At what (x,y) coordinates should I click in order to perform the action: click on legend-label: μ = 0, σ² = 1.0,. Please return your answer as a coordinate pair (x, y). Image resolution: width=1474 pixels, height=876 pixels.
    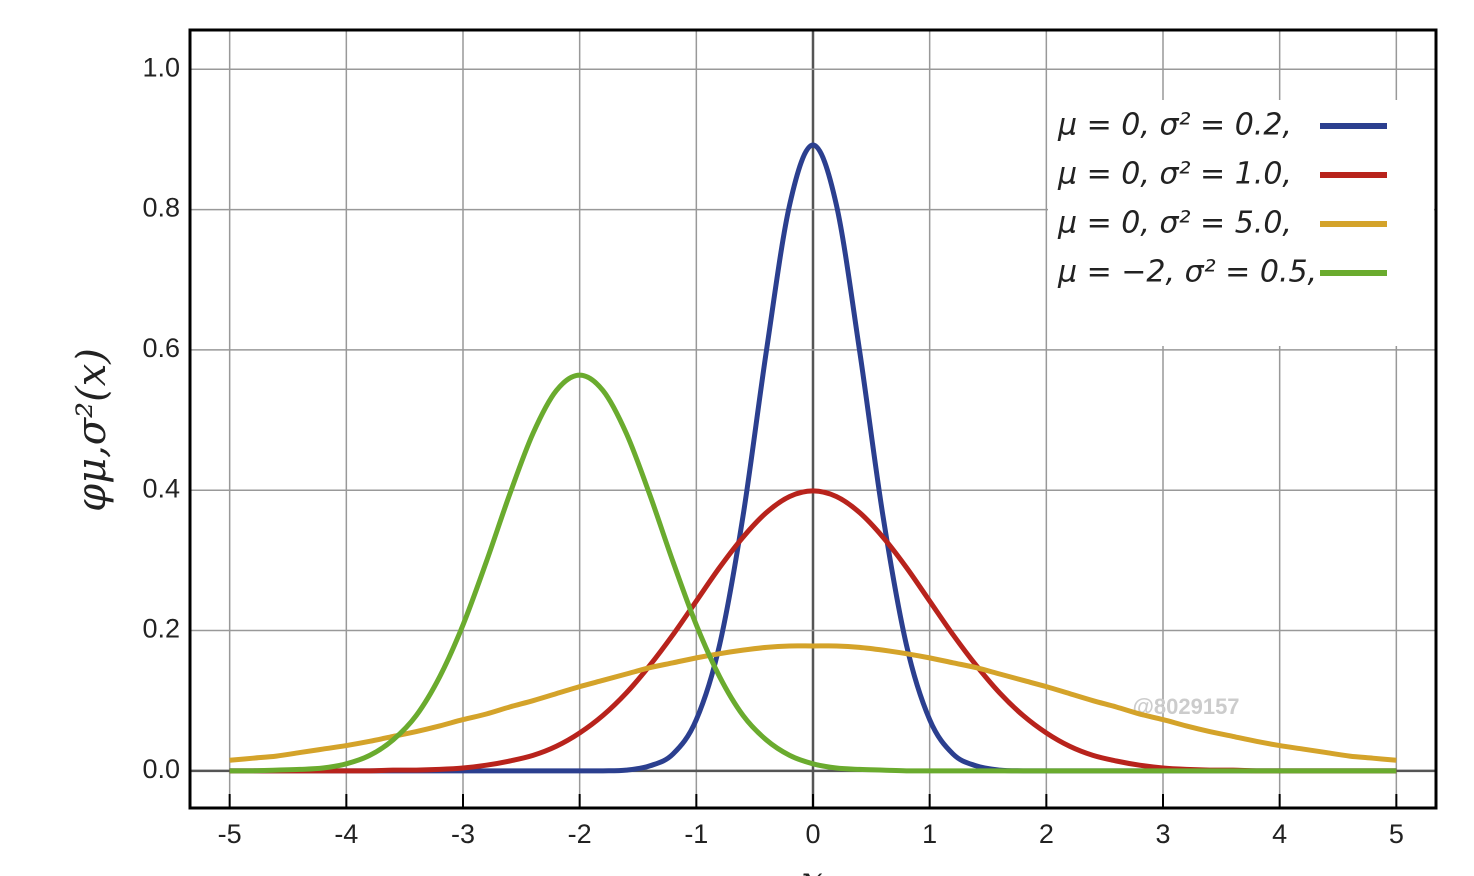
    Looking at the image, I should click on (1174, 174).